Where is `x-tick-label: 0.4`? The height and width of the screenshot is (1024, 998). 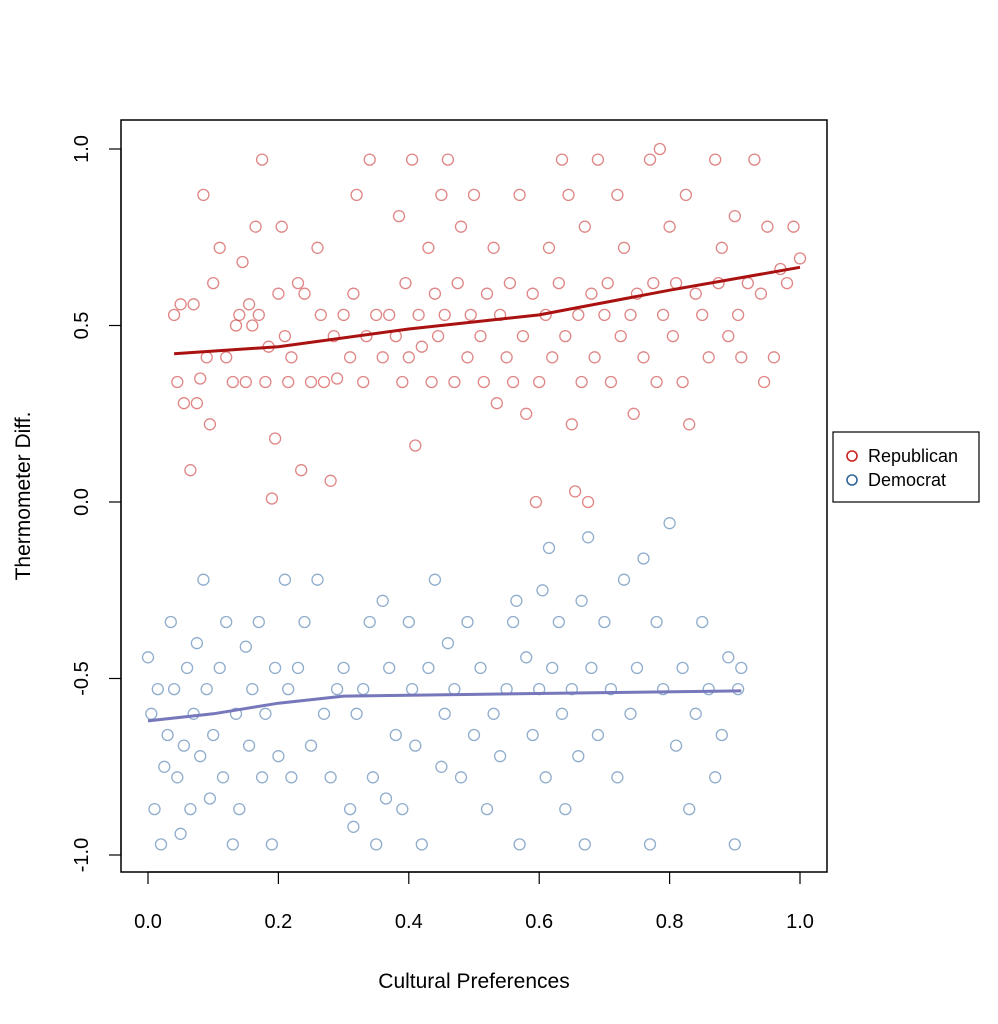
x-tick-label: 0.4 is located at coordinates (409, 922).